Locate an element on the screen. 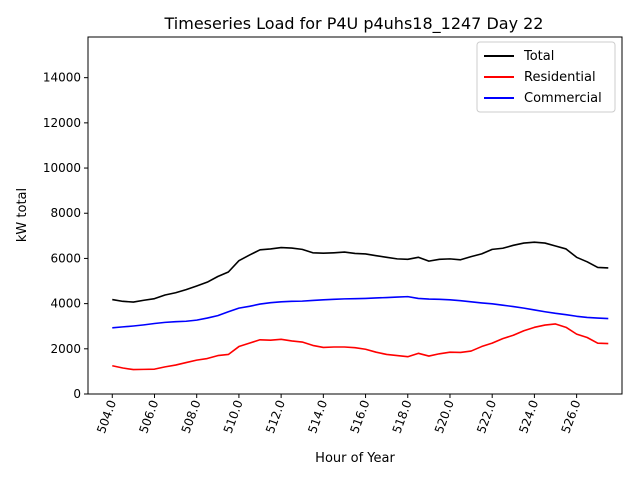  series-line-commercial is located at coordinates (360, 312).